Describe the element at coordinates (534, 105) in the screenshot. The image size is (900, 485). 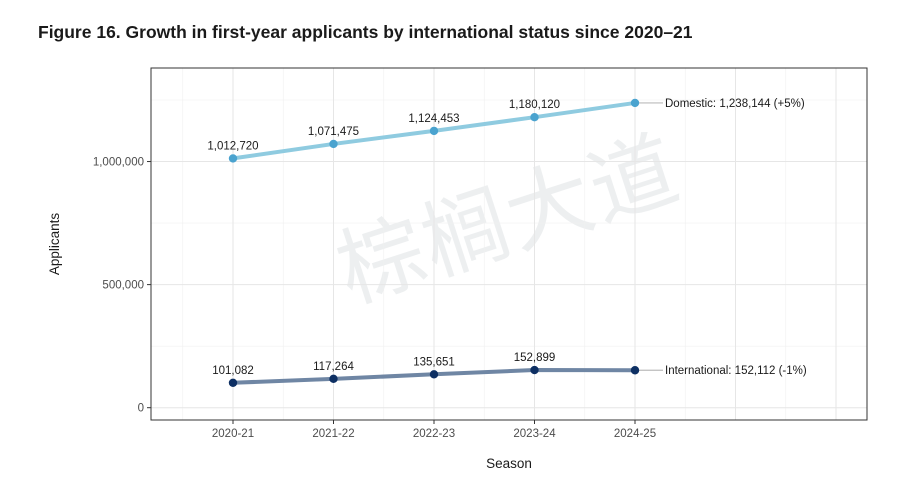
I see `domestic-data-label: 1,180,120` at that location.